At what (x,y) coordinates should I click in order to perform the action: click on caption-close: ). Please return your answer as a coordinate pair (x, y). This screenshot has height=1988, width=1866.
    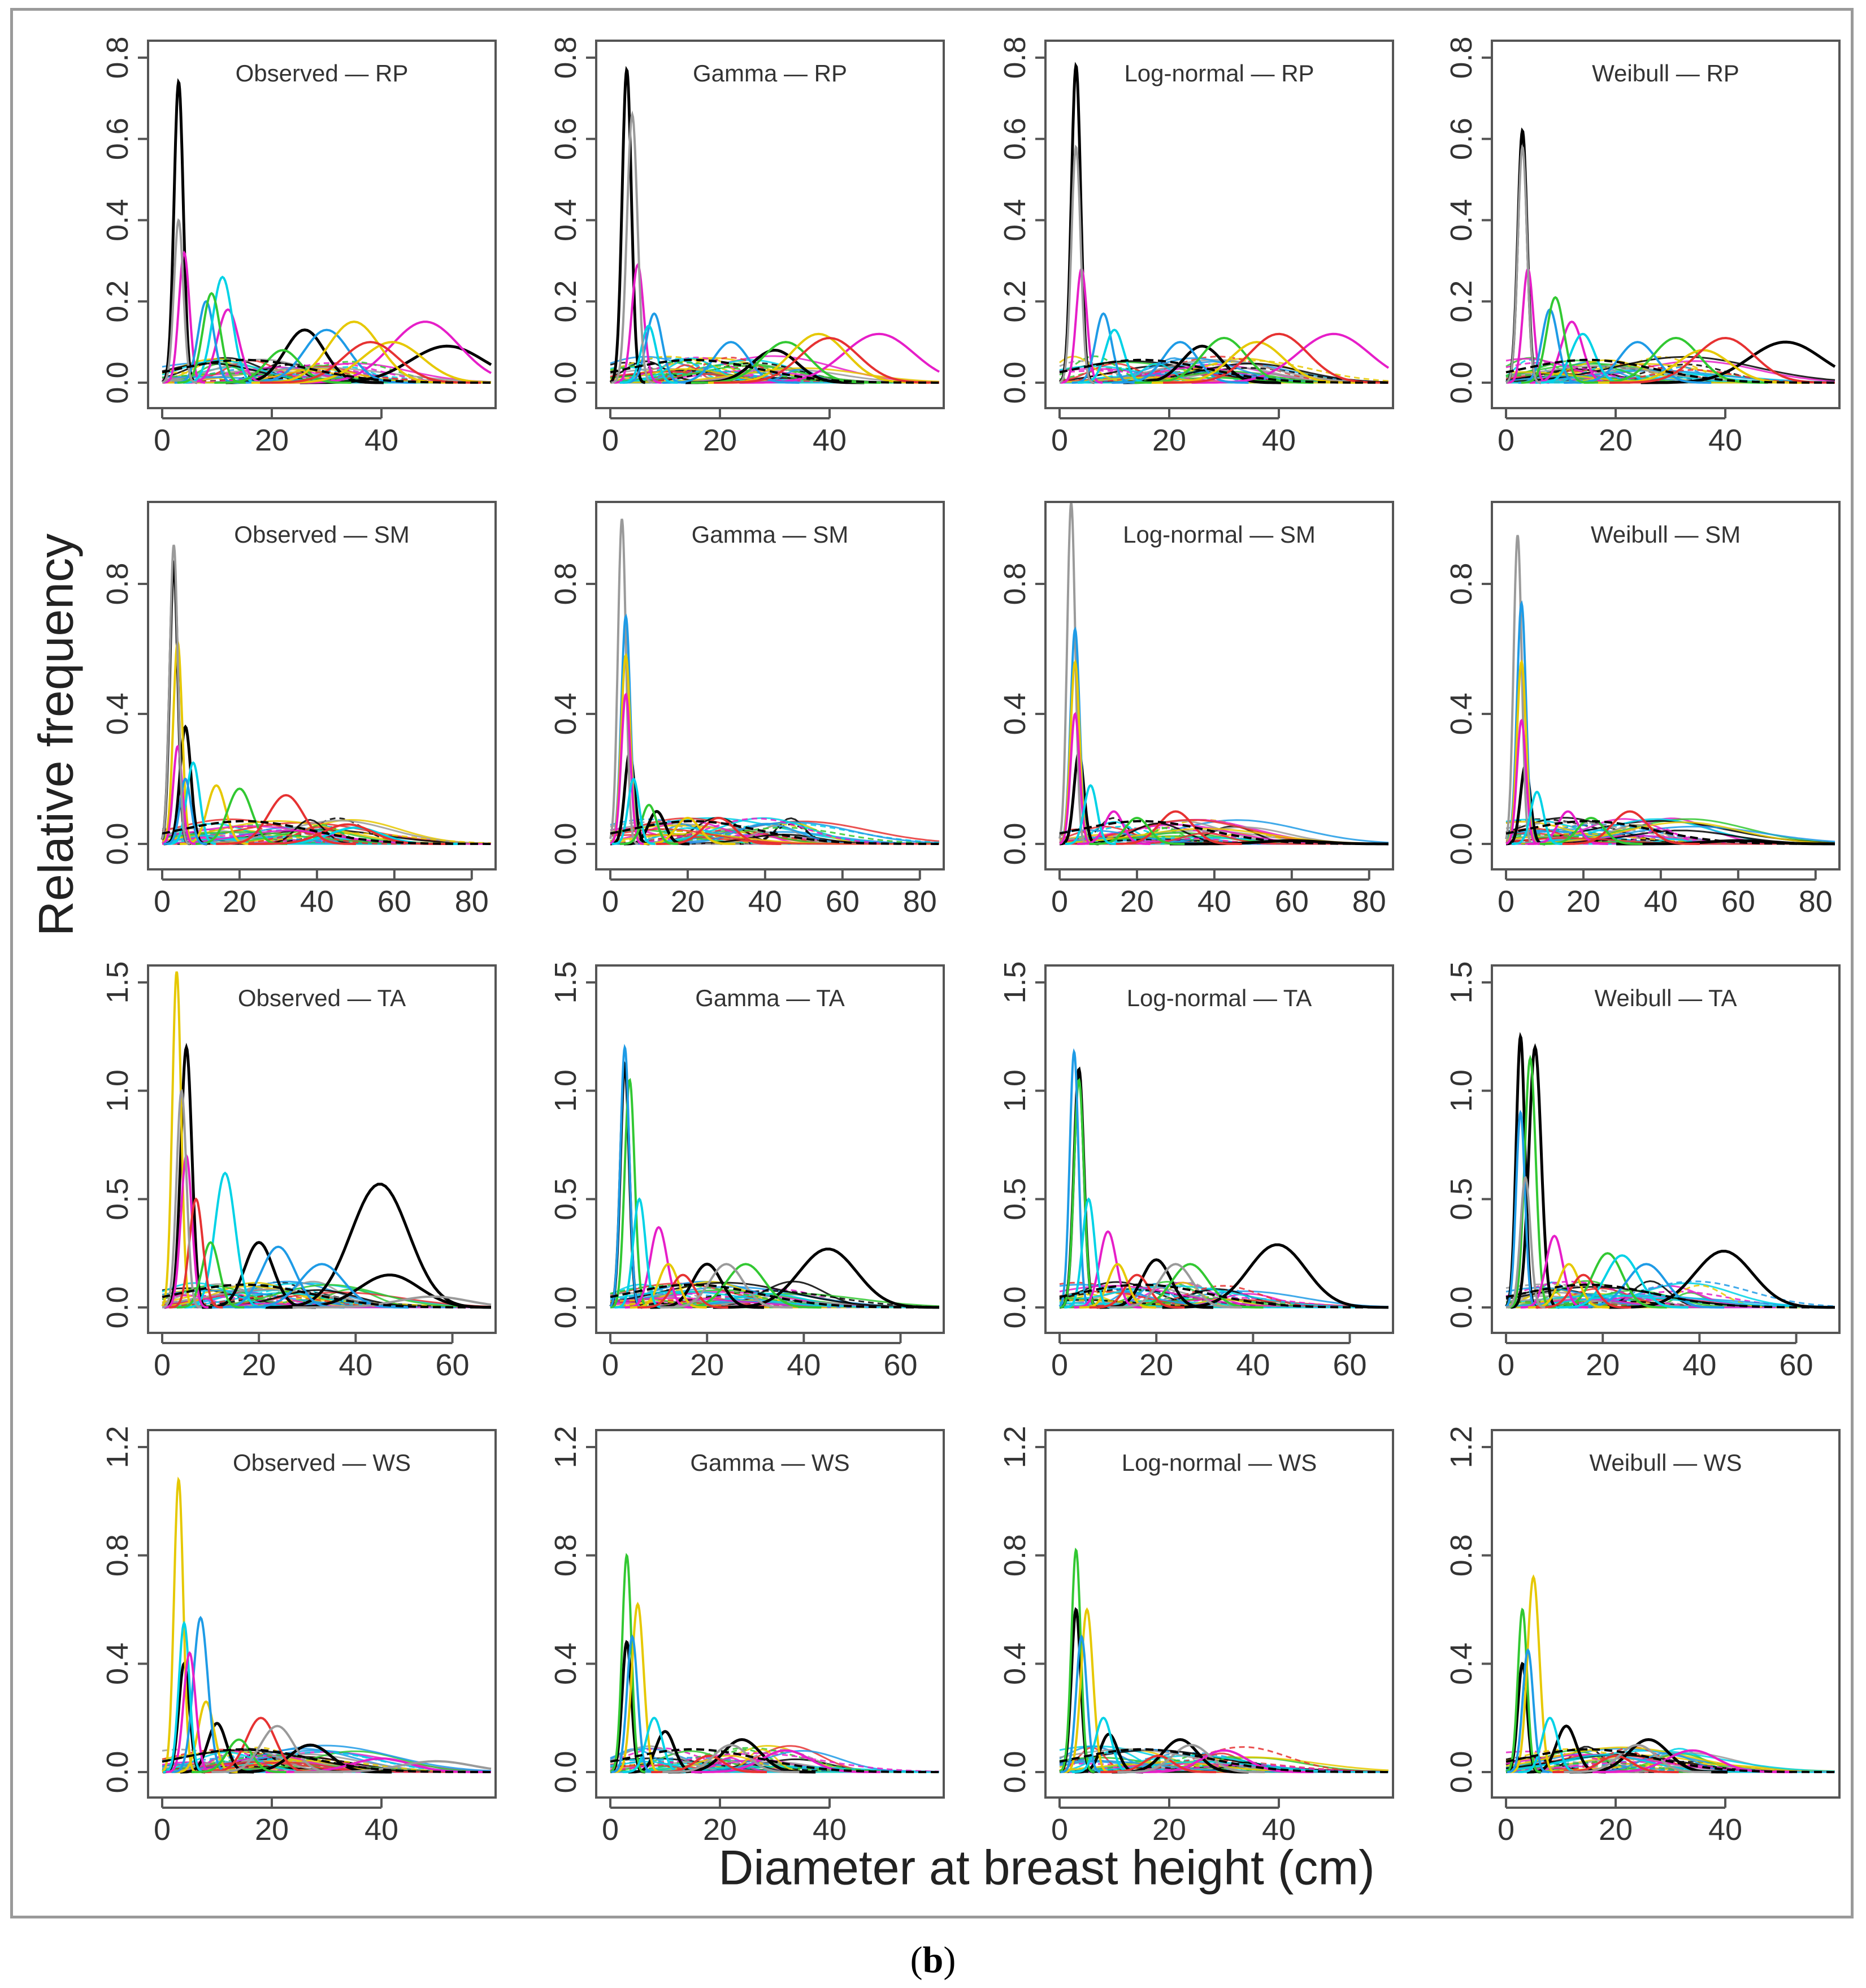
    Looking at the image, I should click on (949, 1960).